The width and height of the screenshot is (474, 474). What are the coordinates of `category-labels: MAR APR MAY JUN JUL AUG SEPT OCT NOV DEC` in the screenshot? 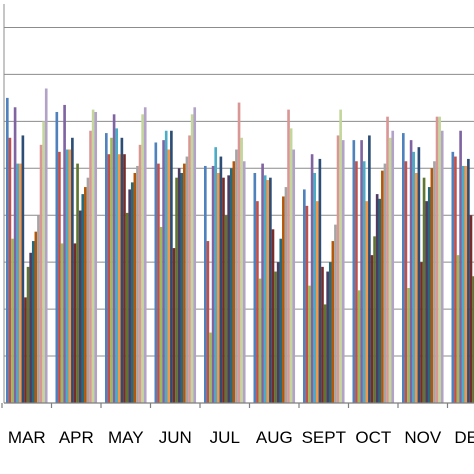 It's located at (241, 437).